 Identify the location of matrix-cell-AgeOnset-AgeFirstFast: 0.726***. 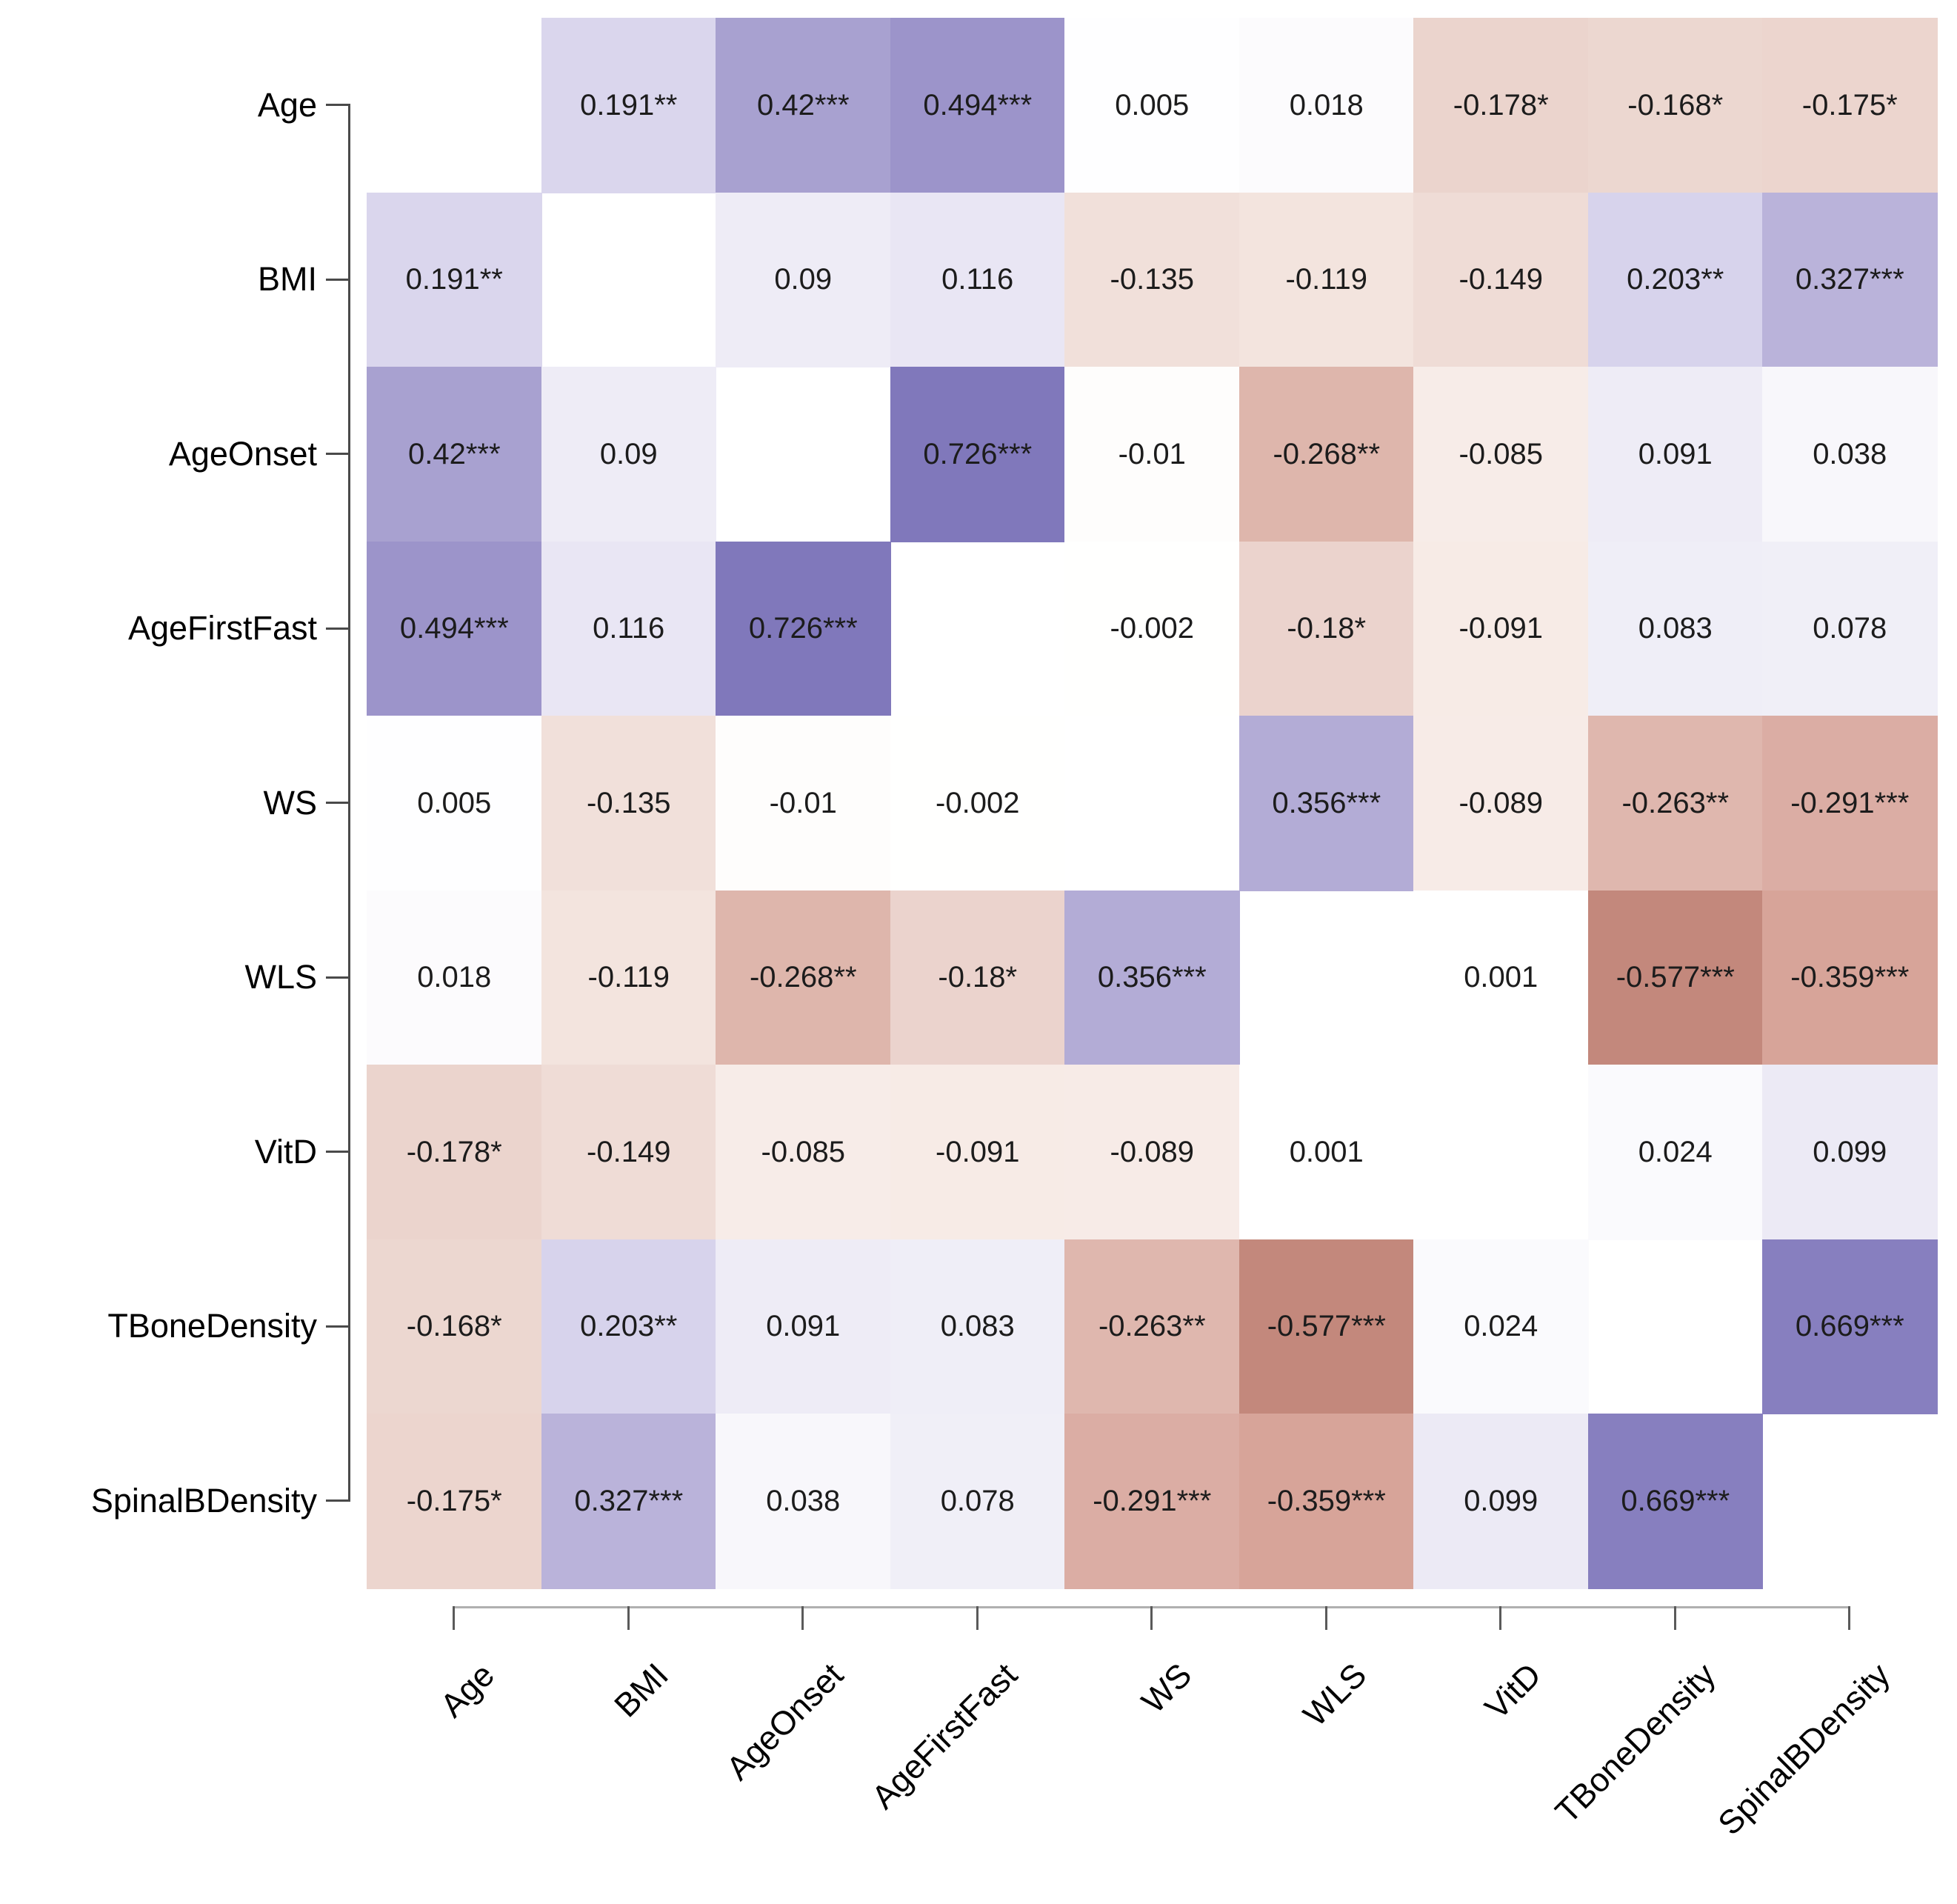
(978, 454).